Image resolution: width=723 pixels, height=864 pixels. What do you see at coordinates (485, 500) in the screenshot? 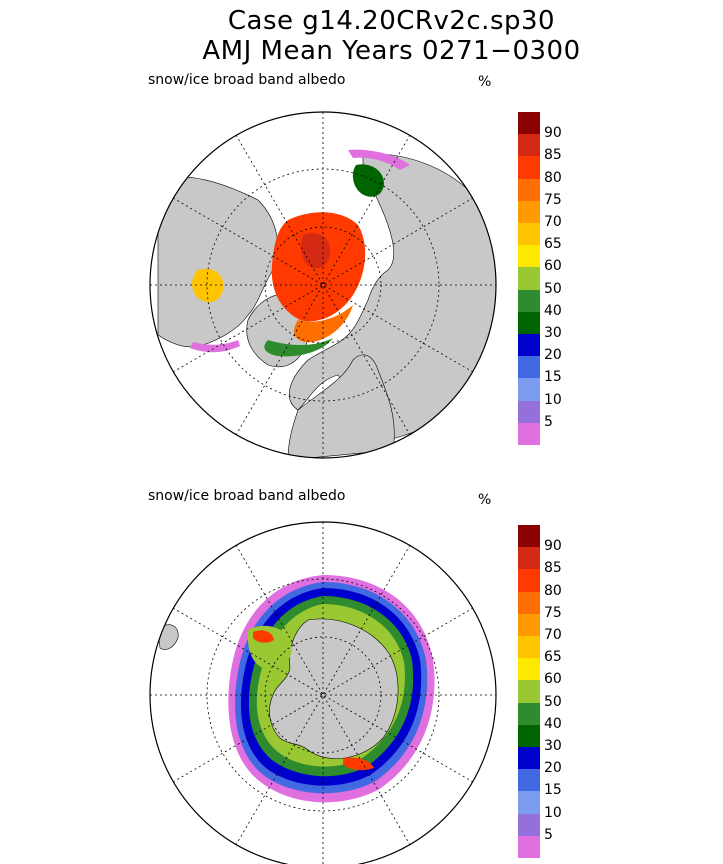
I see `south-panel-unit: %` at bounding box center [485, 500].